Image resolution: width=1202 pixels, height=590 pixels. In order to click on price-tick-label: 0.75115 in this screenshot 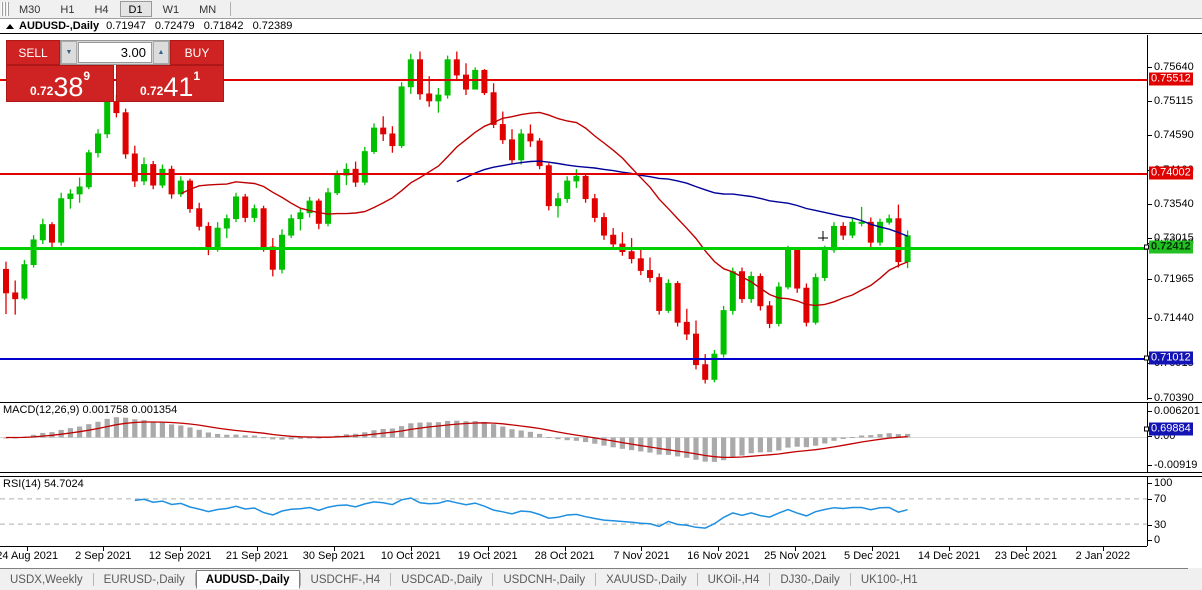, I will do `click(1173, 101)`.